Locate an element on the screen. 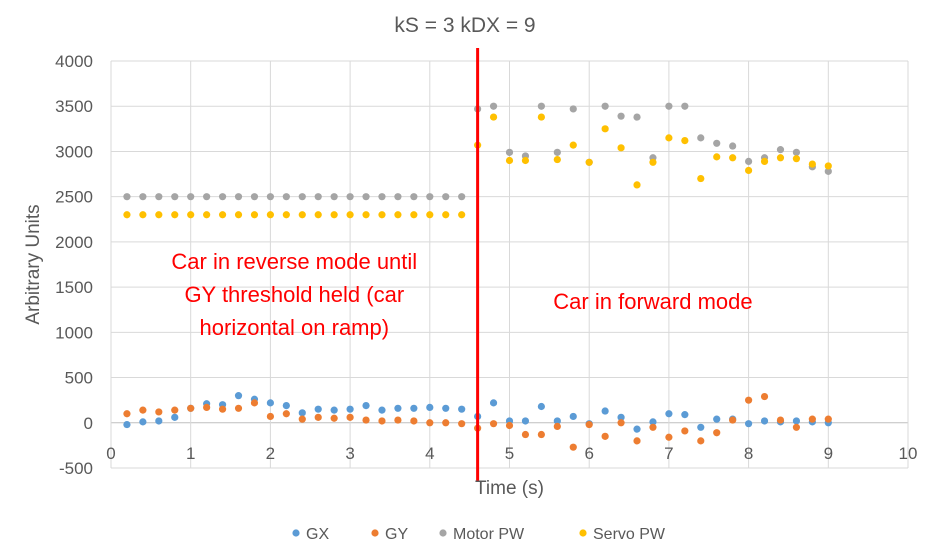 This screenshot has width=929, height=554. x-tick-label: 4 is located at coordinates (429, 453).